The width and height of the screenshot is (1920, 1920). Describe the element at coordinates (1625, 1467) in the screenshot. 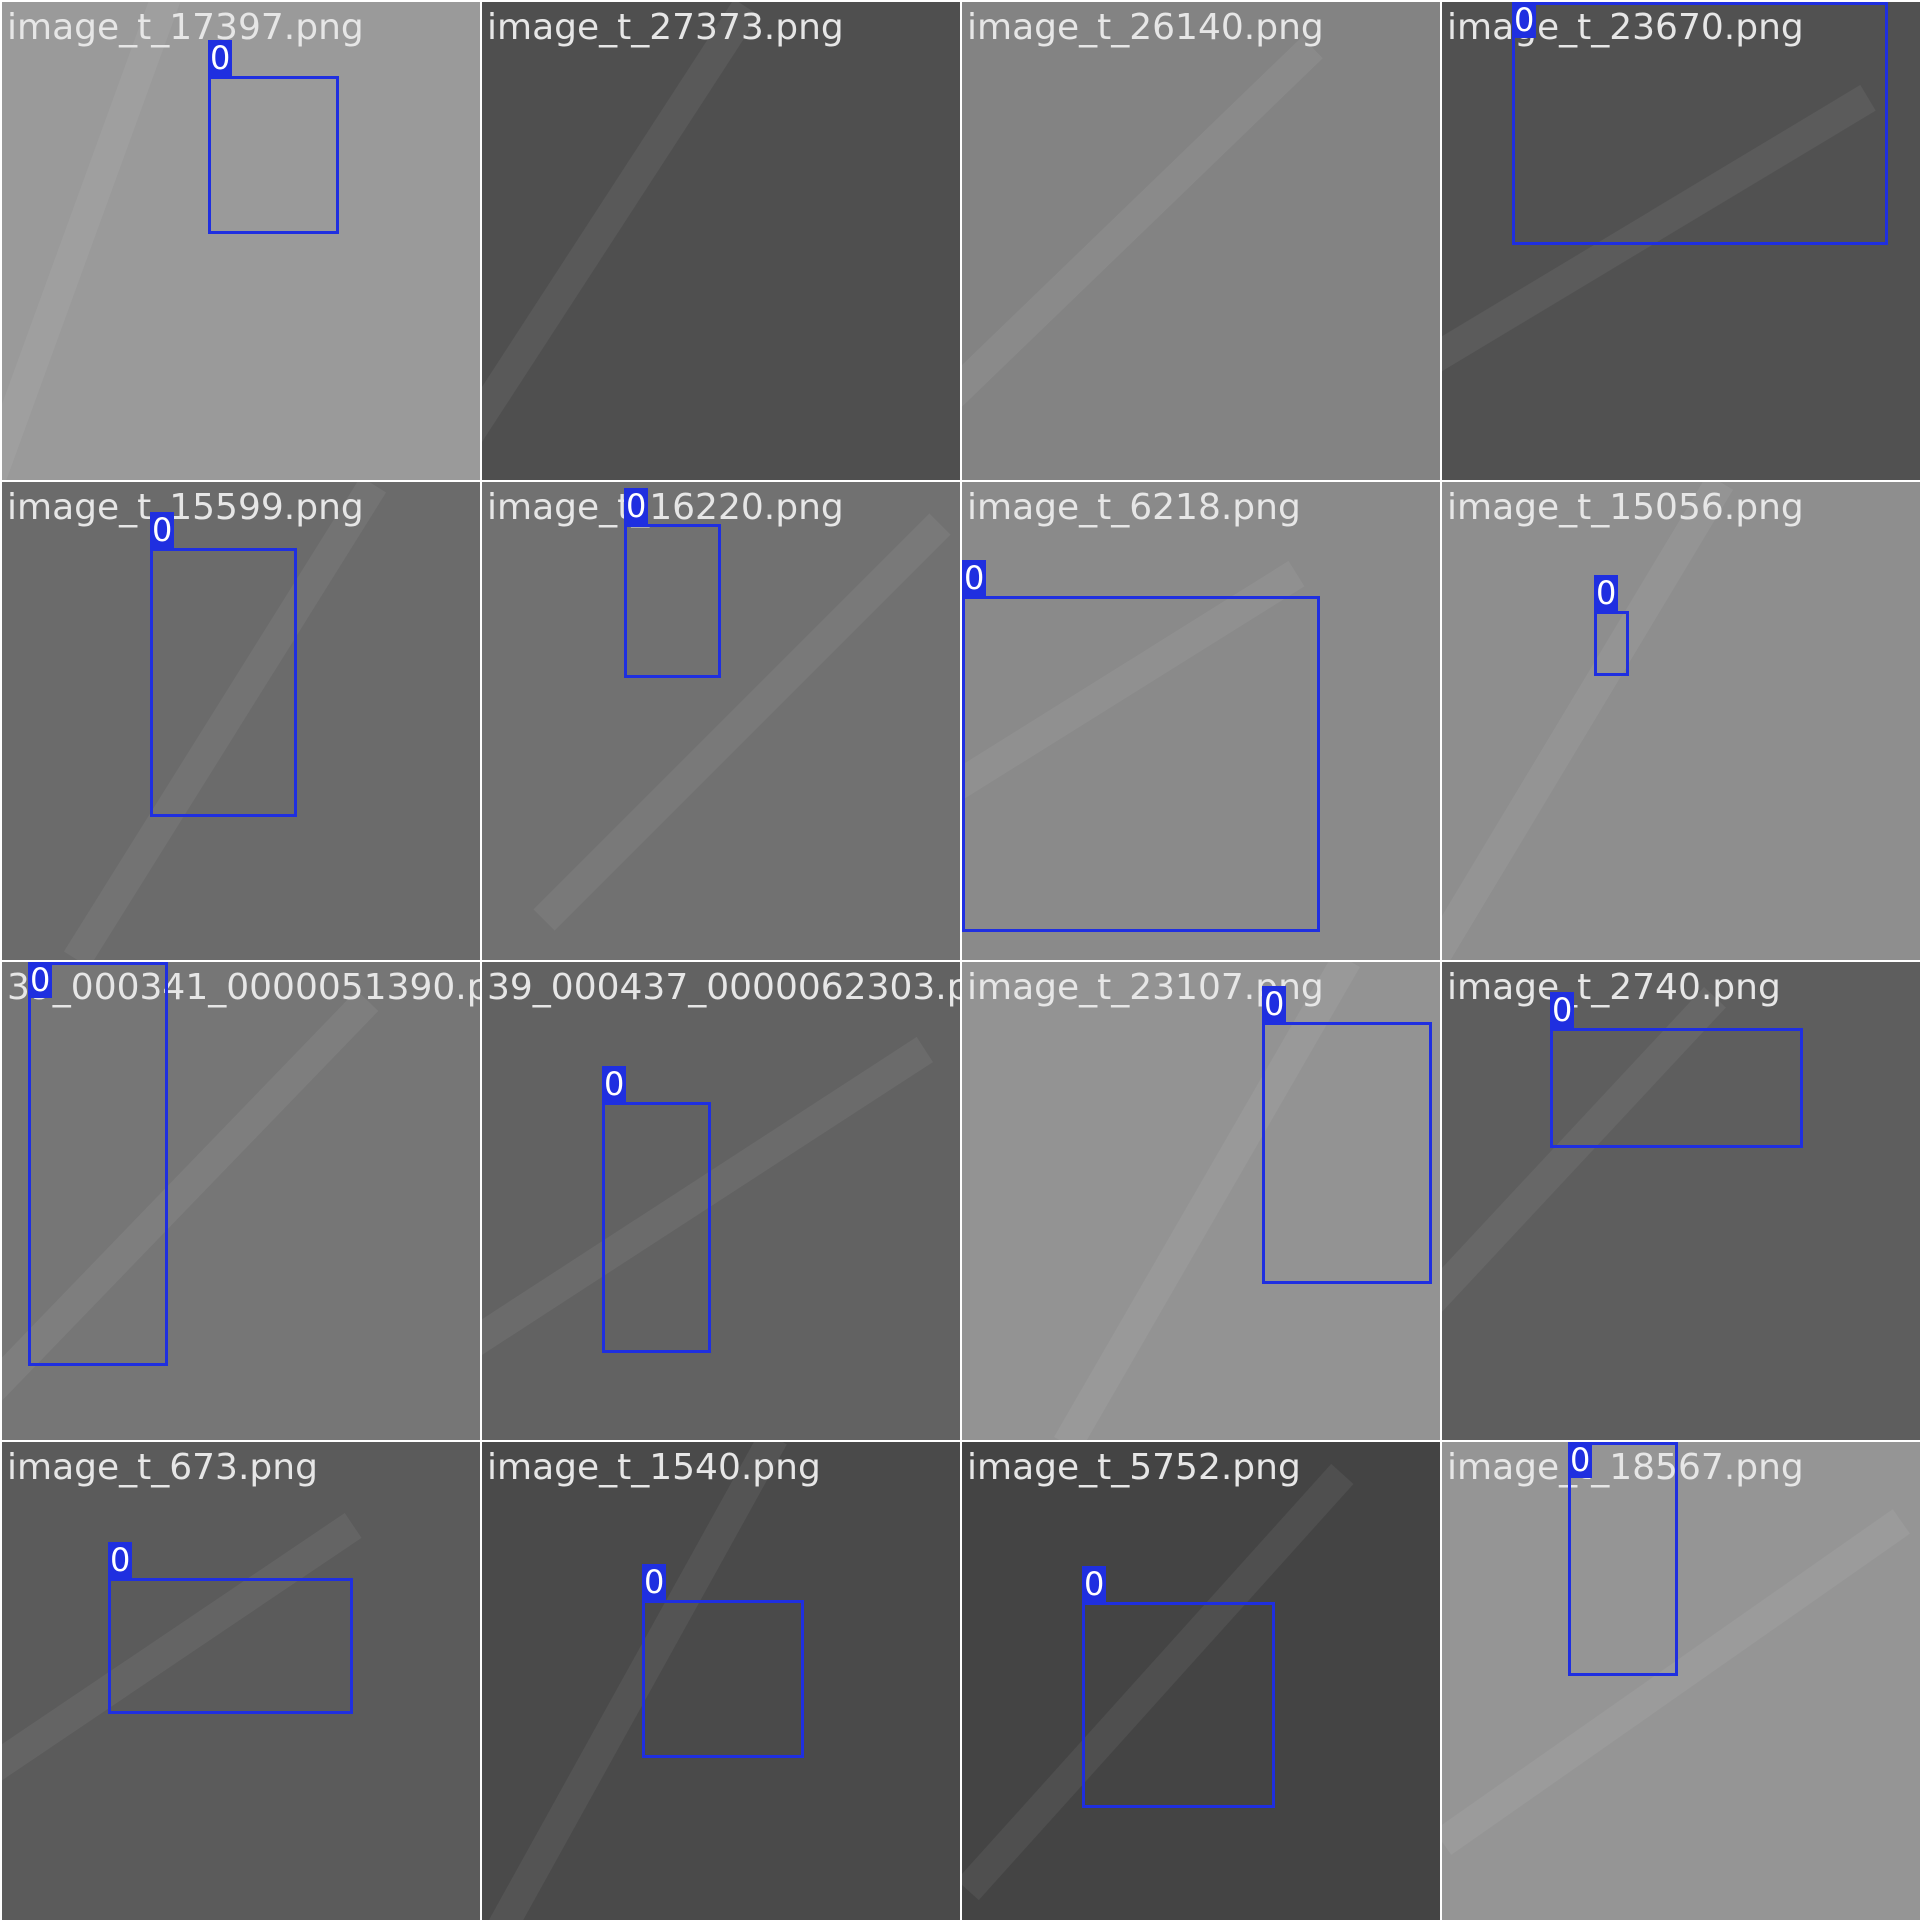

I see `image-filename: image_t_18567.png` at that location.